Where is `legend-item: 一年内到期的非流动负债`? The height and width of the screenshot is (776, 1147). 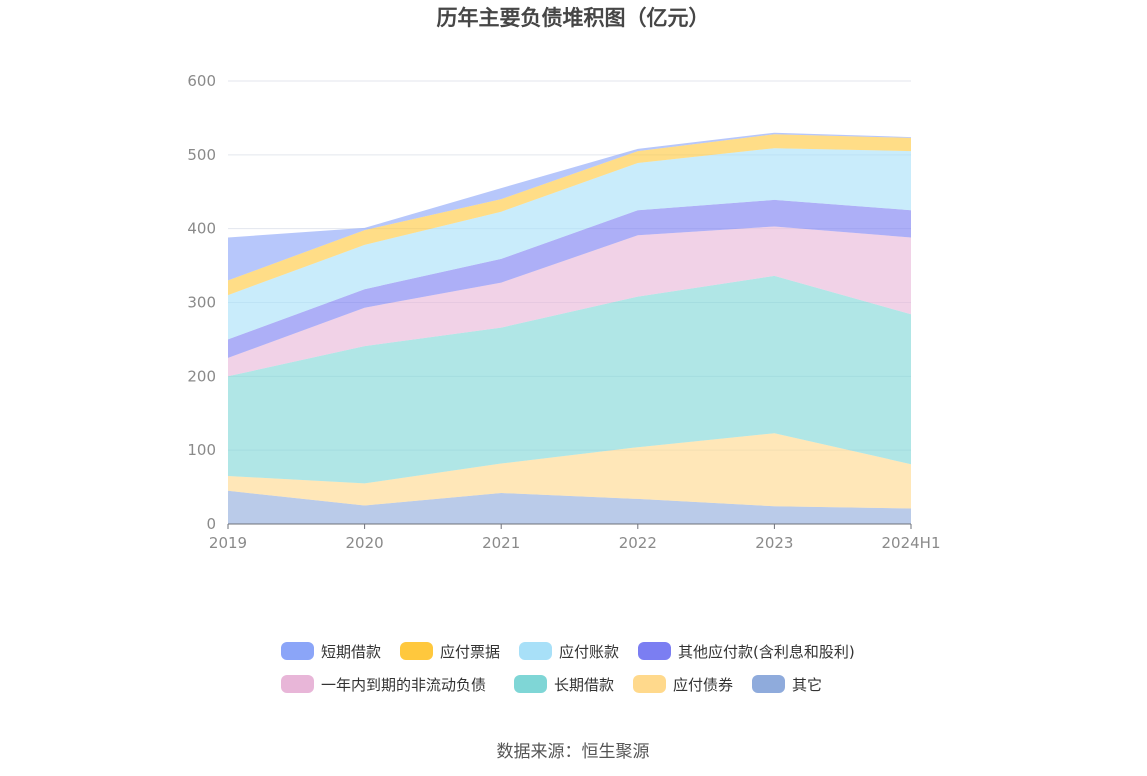
legend-item: 一年内到期的非流动负债 is located at coordinates (383, 684).